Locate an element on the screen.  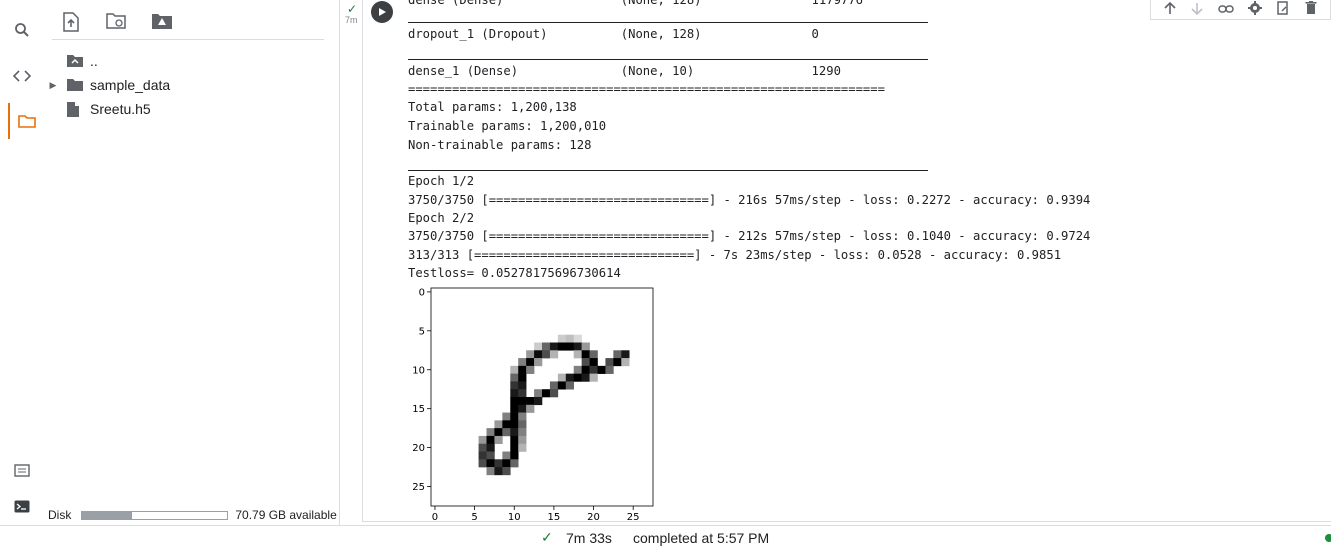
move-up-icon is located at coordinates (1170, 9).